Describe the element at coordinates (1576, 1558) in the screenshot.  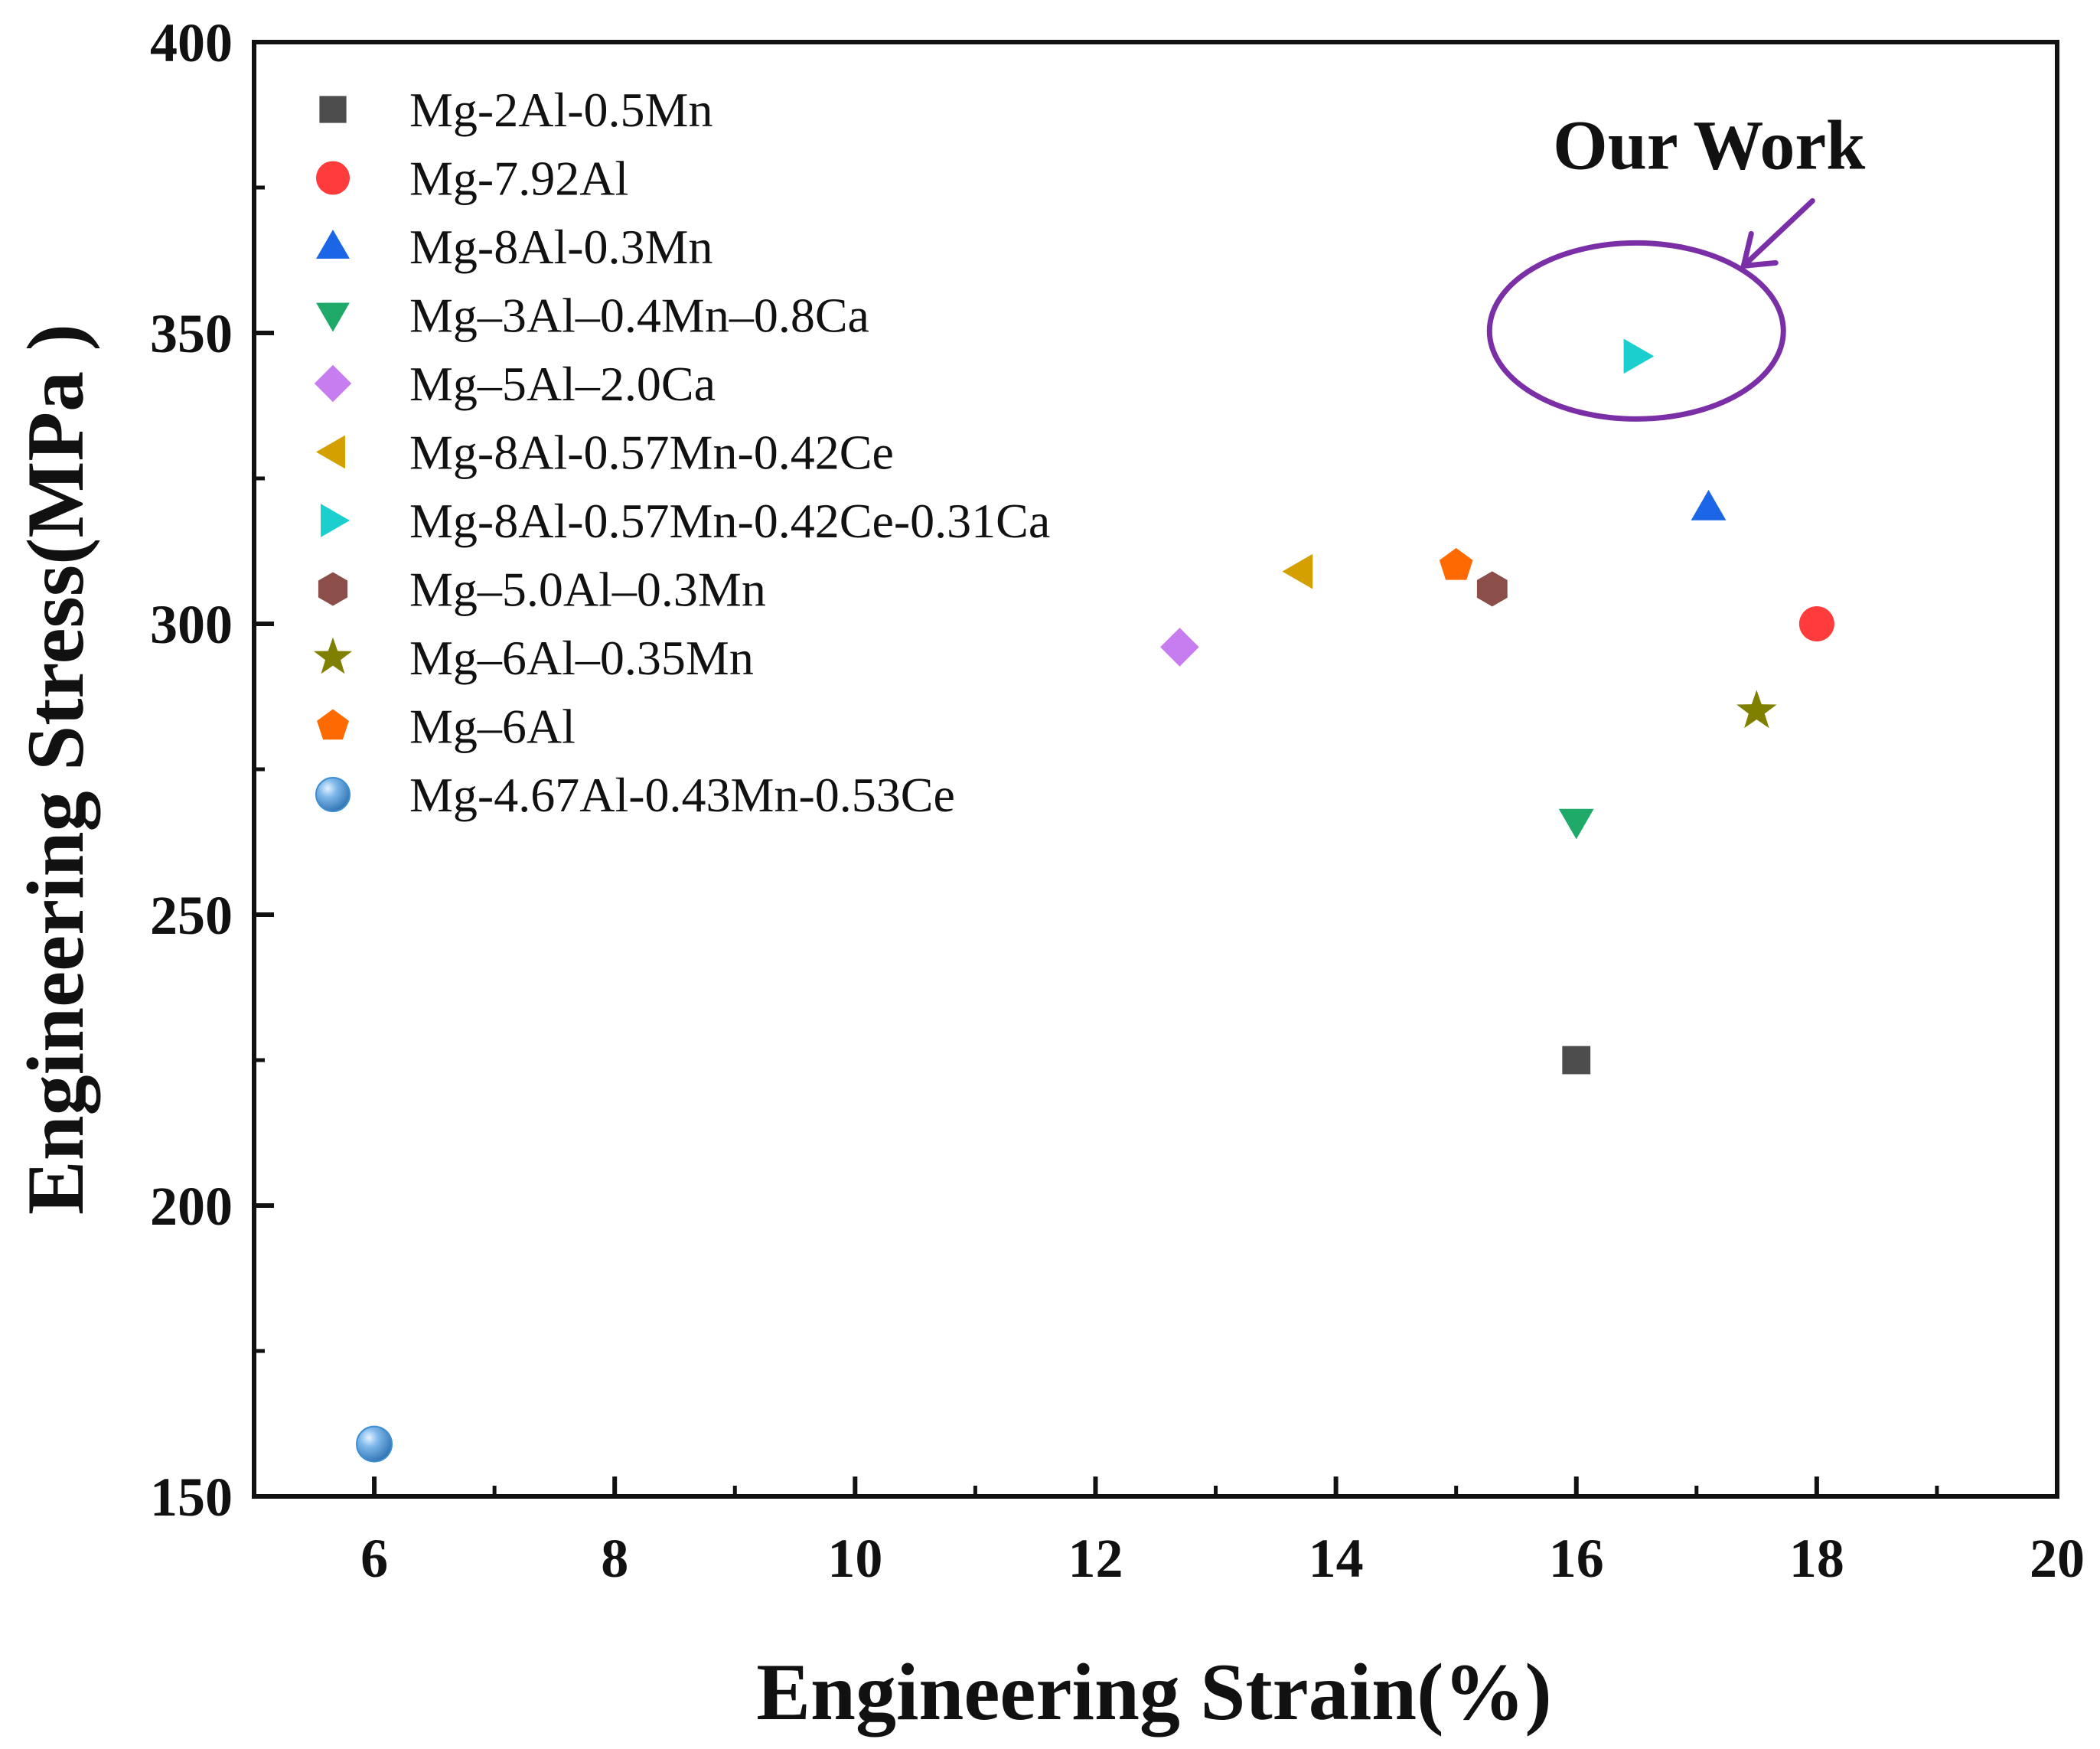
I see `x-tick-label: 16` at that location.